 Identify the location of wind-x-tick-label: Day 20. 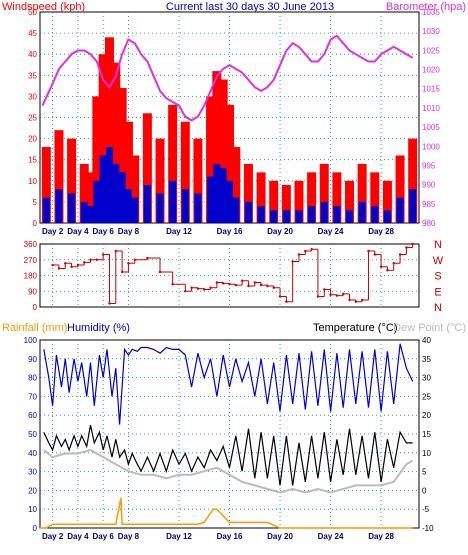
(280, 231).